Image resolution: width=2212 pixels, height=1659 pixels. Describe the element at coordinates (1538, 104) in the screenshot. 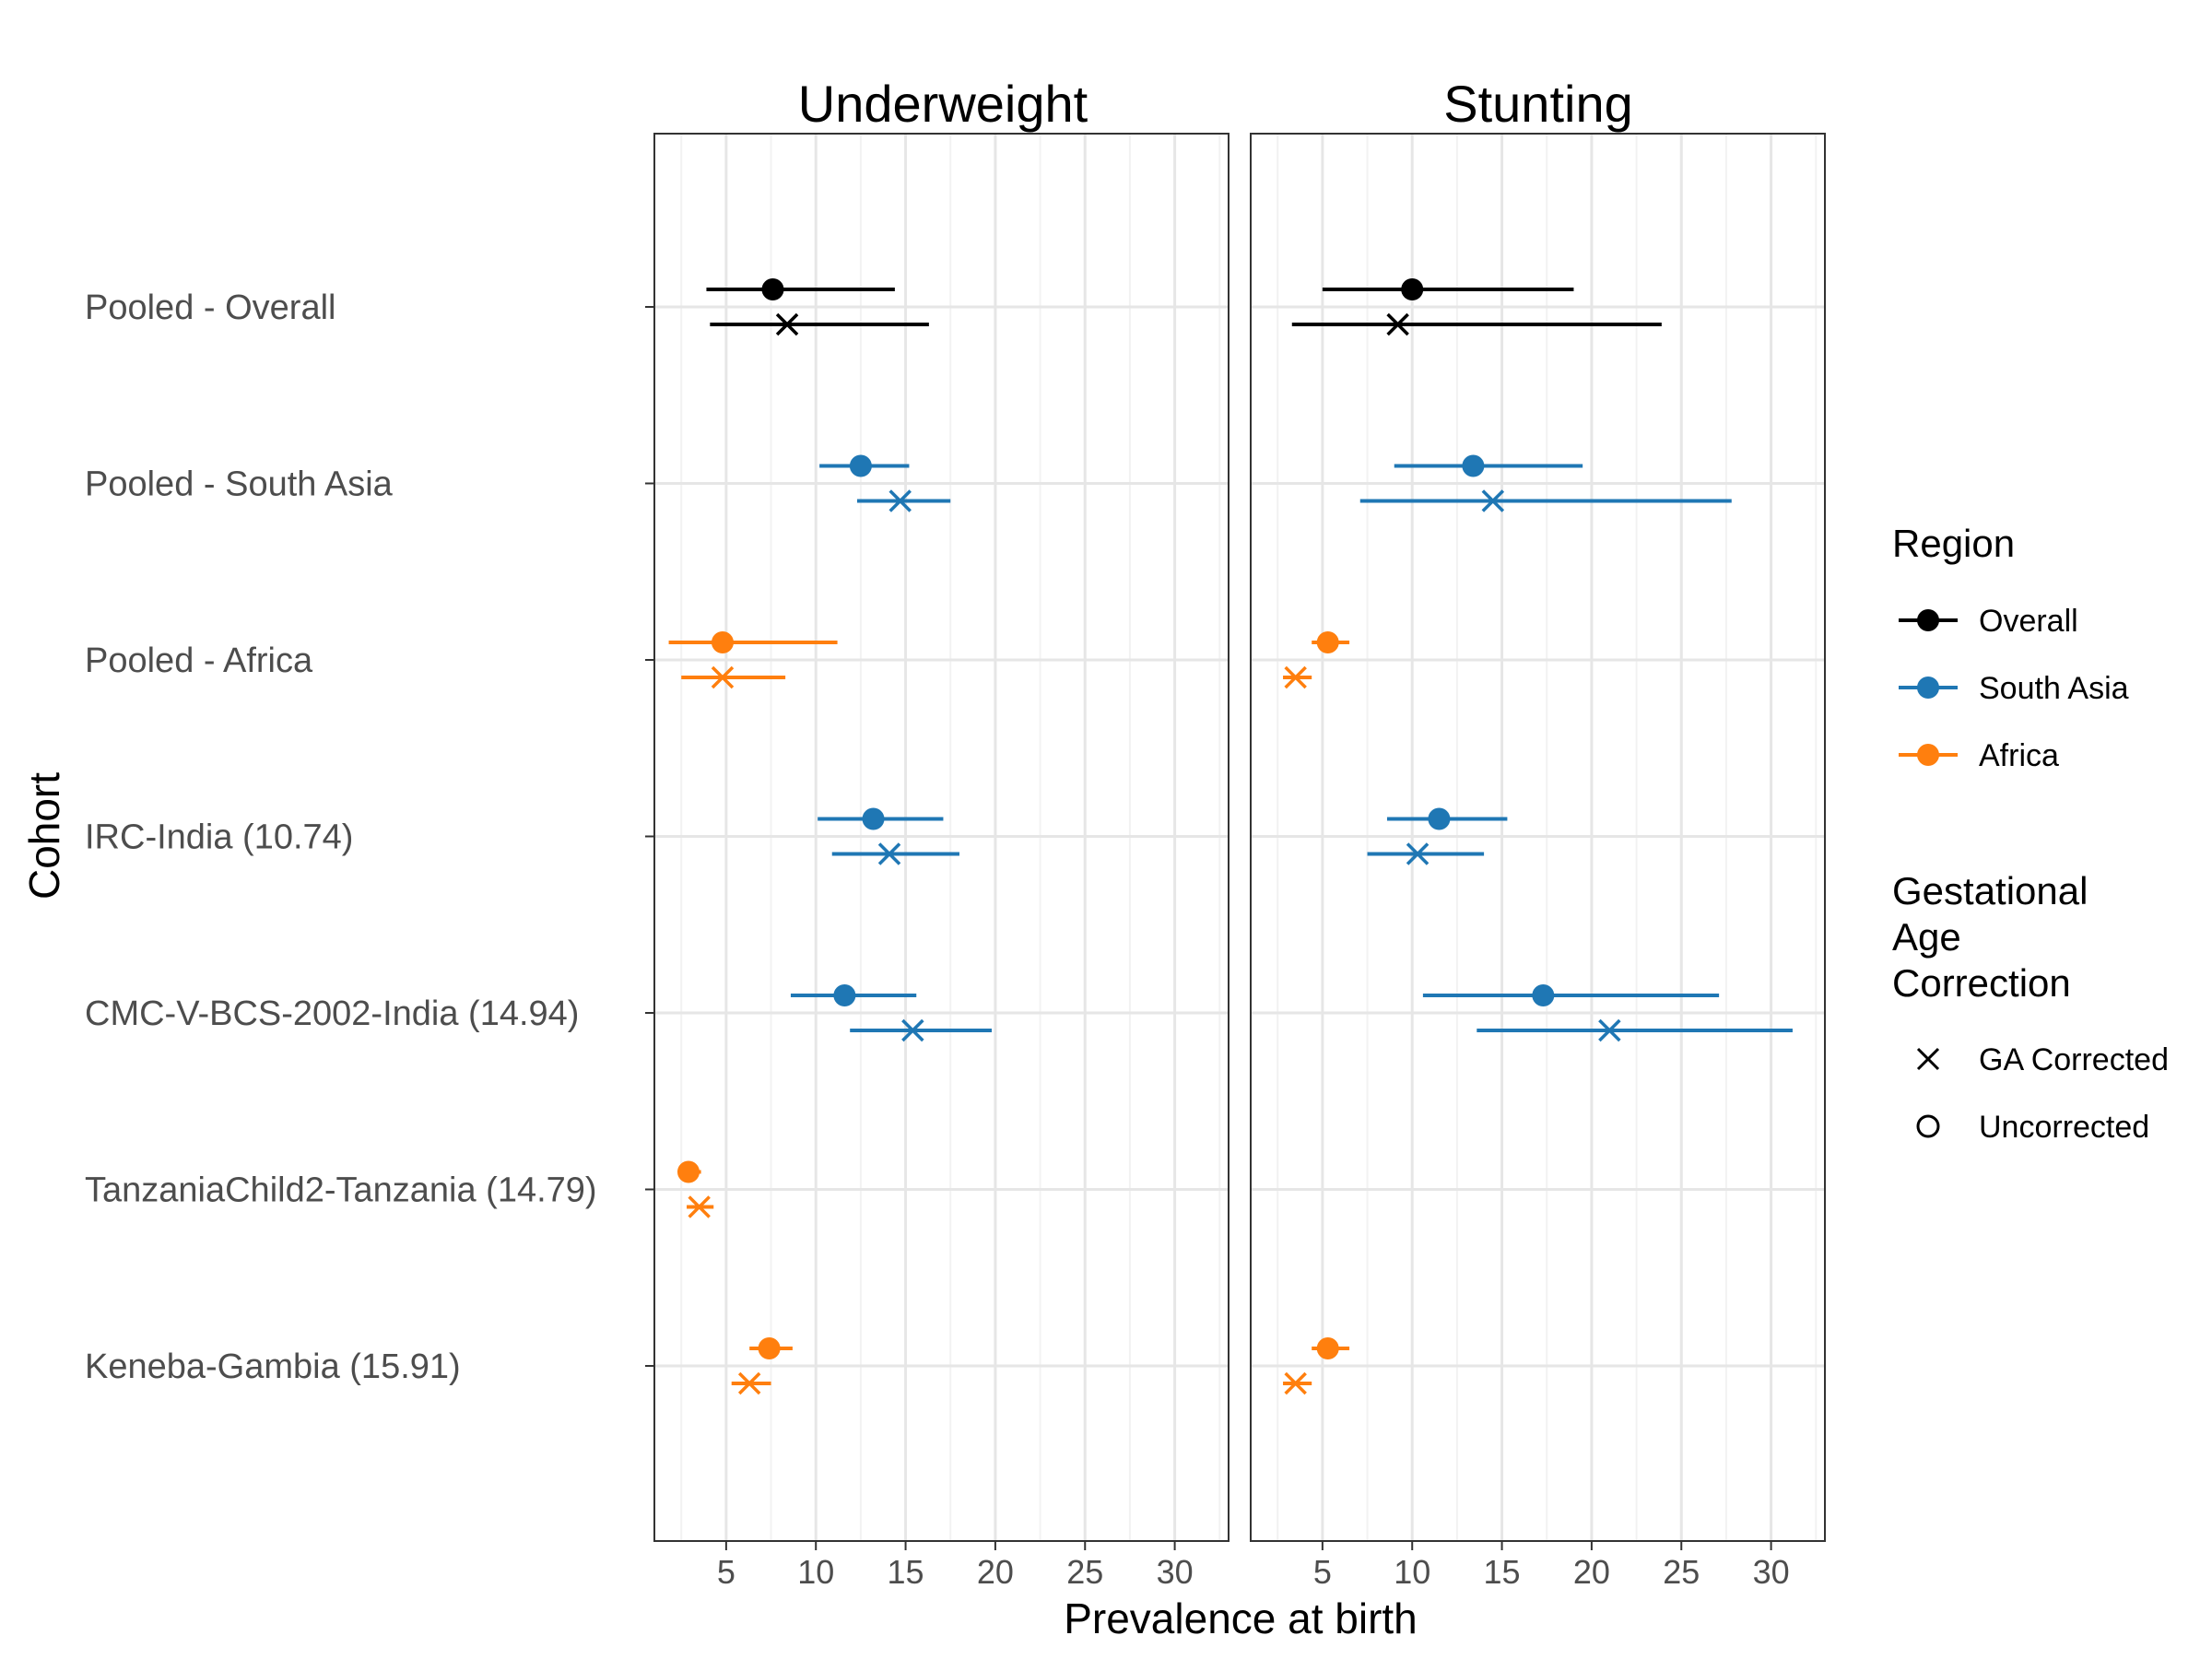

I see `facet-title-stunting: Stunting` at that location.